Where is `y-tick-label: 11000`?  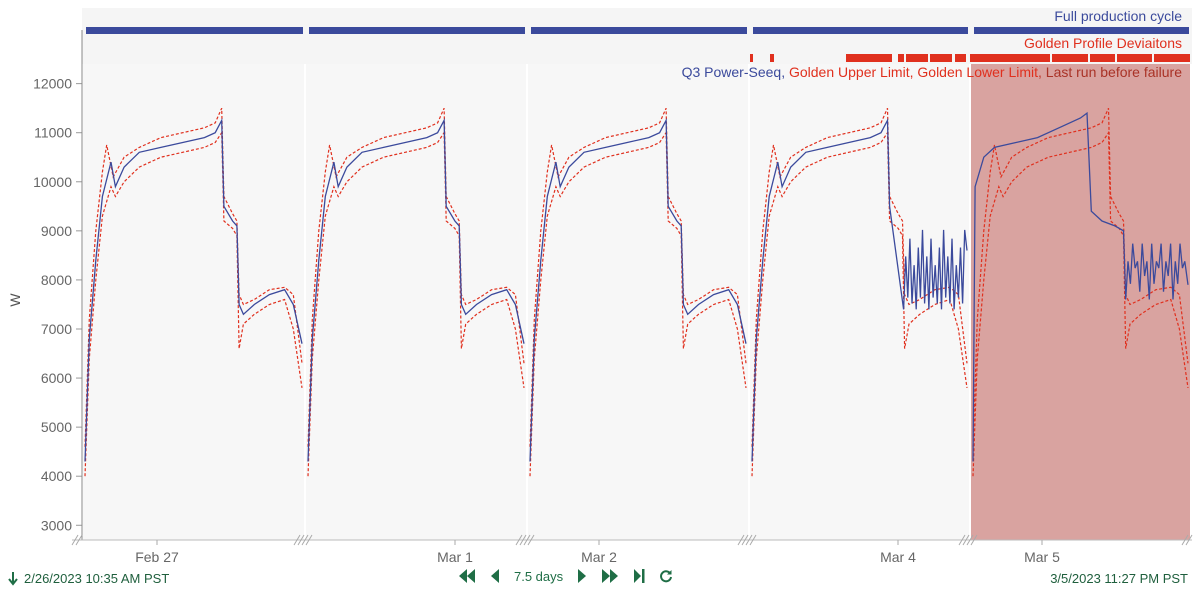
y-tick-label: 11000 is located at coordinates (53, 133).